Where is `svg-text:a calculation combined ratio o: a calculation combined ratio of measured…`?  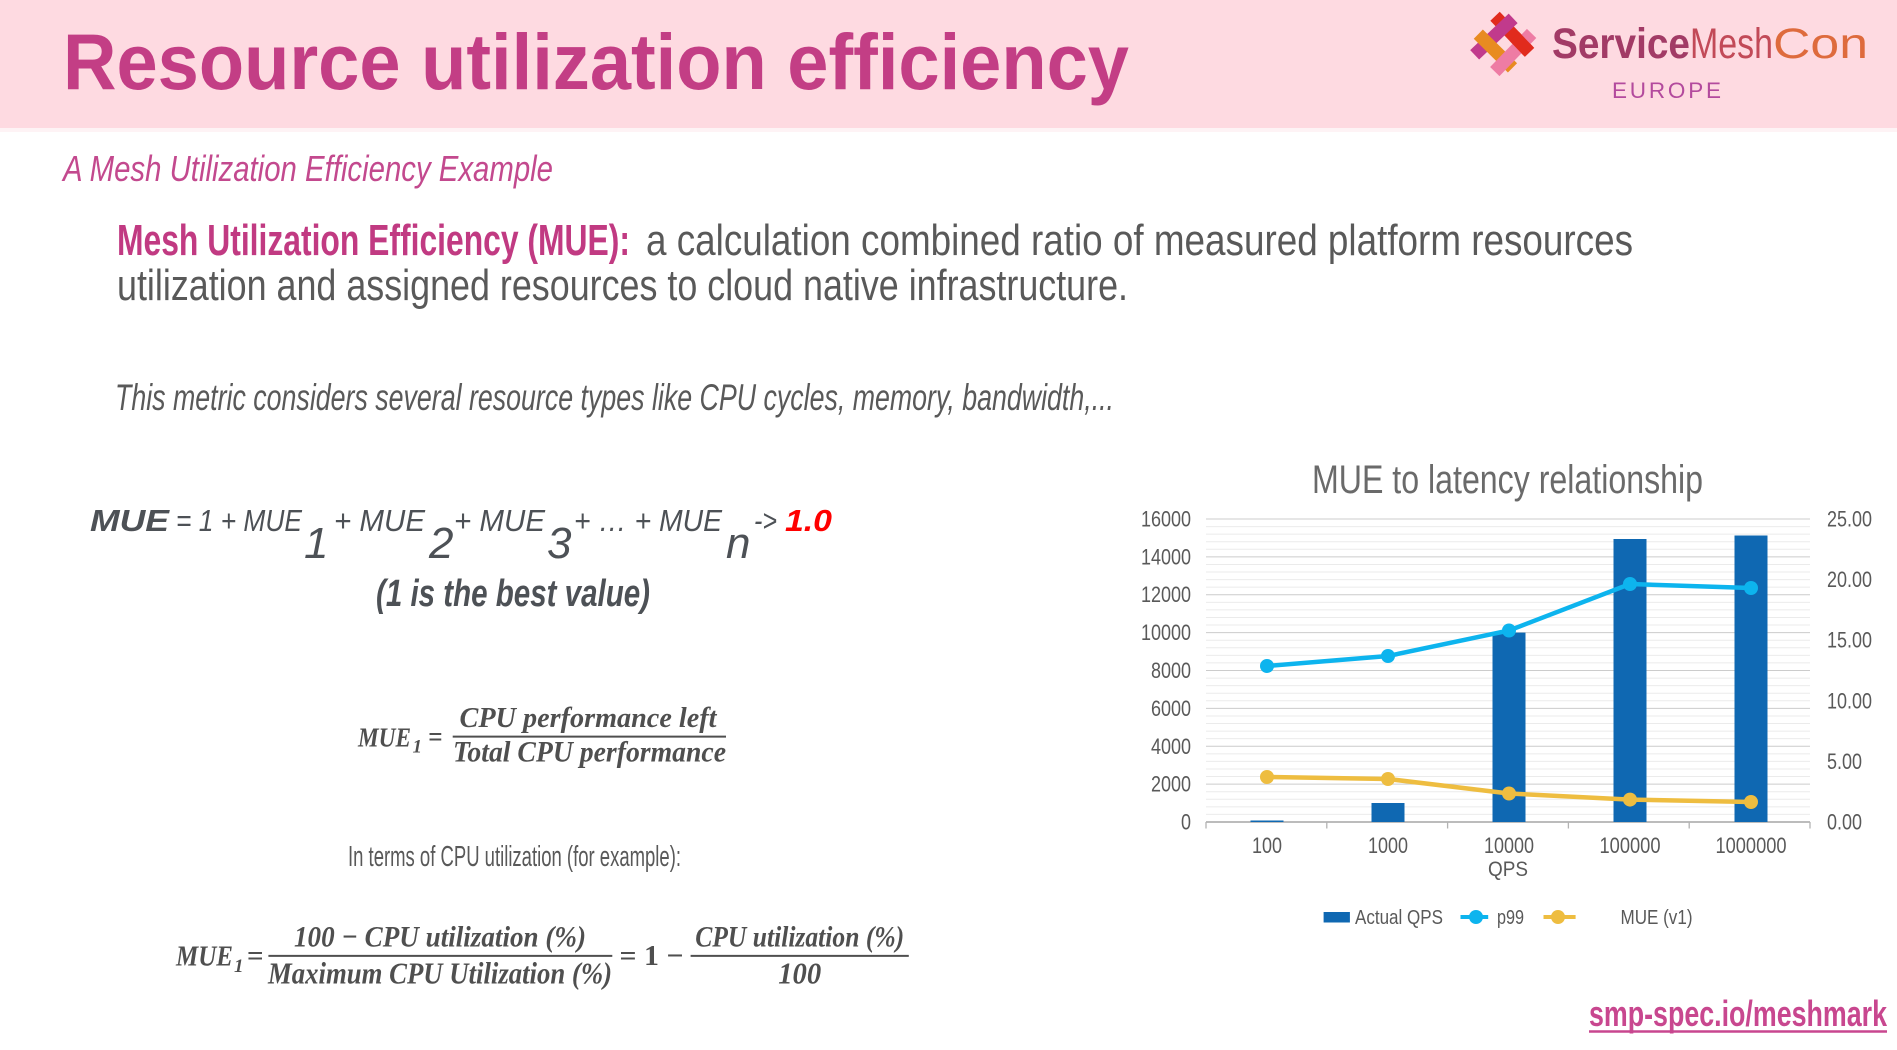
svg-text:a calculation combined ratio o: a calculation combined ratio of measured… is located at coordinates (1139, 240).